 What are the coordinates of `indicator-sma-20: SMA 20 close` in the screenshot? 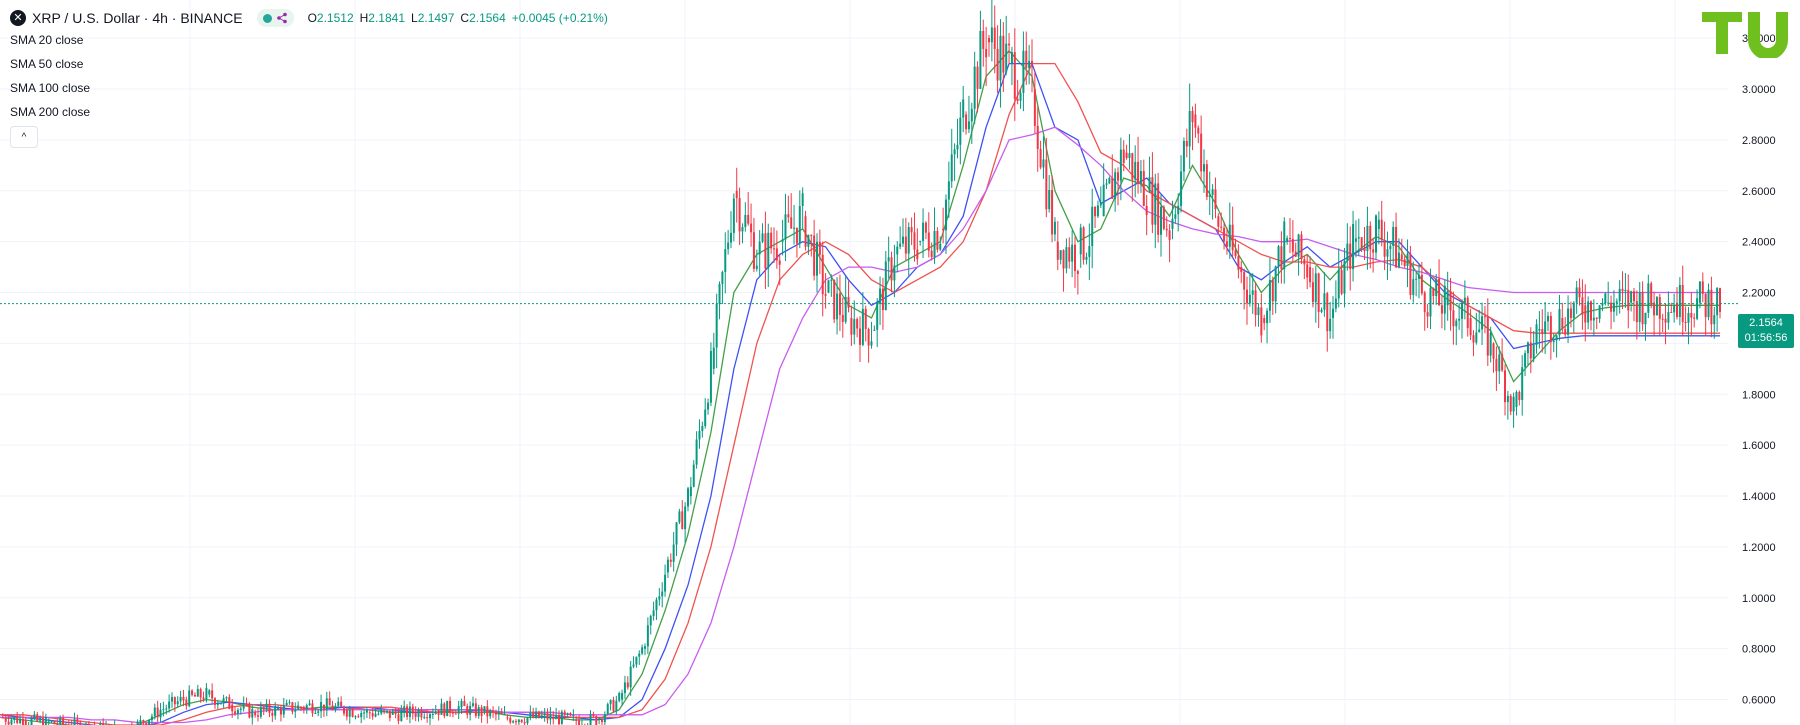 It's located at (47, 40).